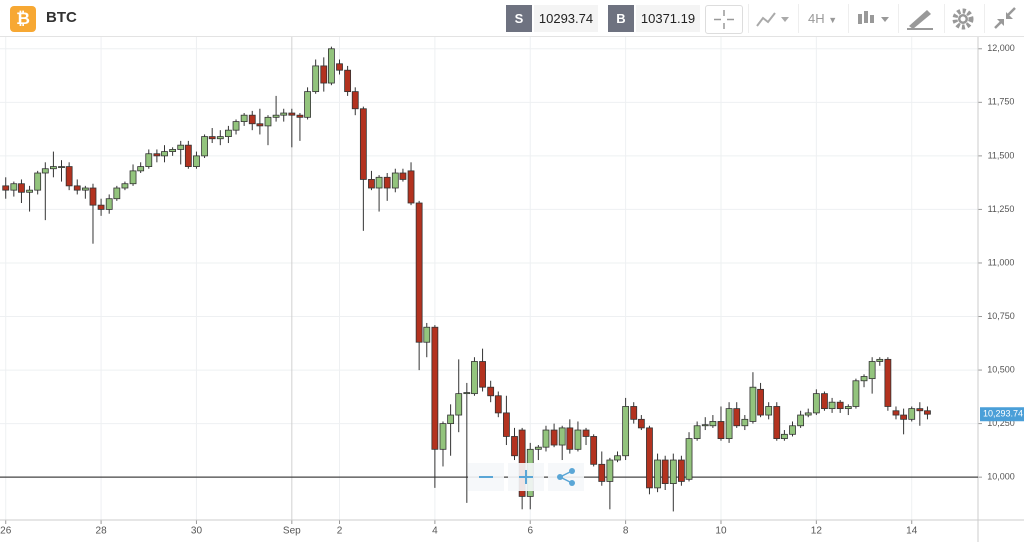 This screenshot has width=1024, height=542. What do you see at coordinates (772, 18) in the screenshot?
I see `chart-type-button` at bounding box center [772, 18].